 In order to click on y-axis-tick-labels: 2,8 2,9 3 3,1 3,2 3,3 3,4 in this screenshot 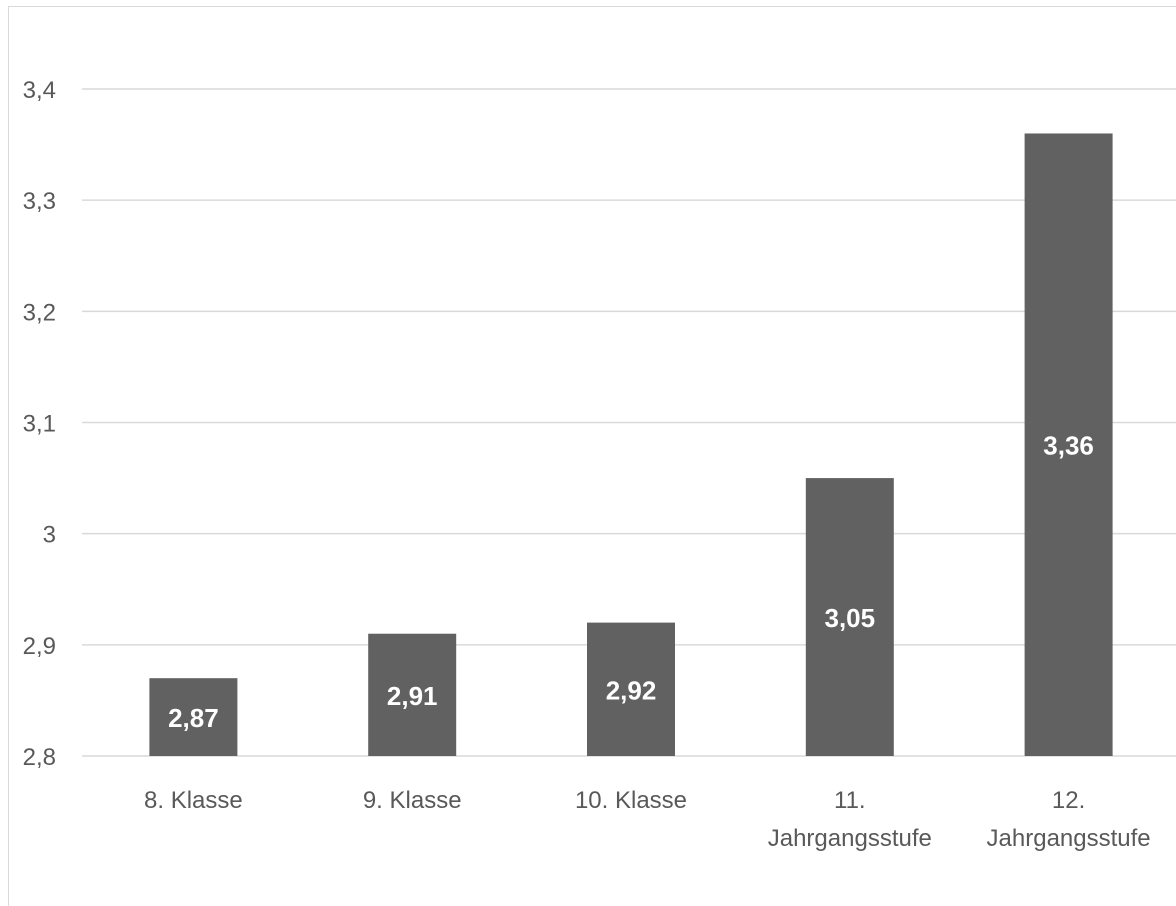, I will do `click(39, 424)`.